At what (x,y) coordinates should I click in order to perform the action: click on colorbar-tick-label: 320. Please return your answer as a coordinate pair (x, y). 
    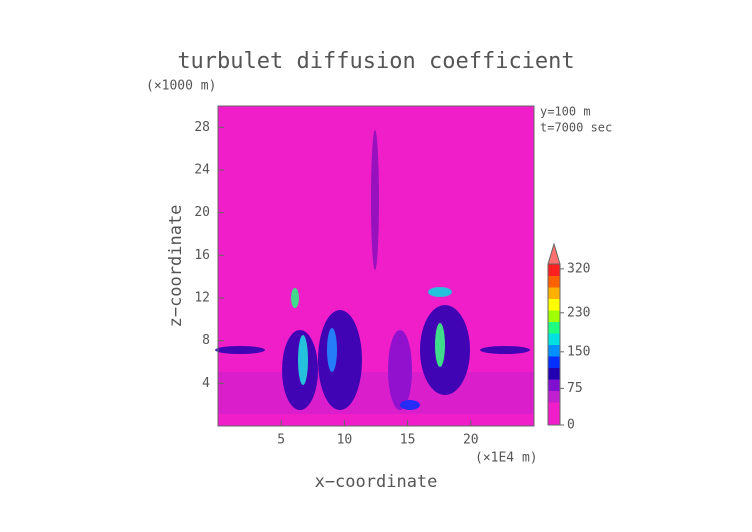
    Looking at the image, I should click on (578, 268).